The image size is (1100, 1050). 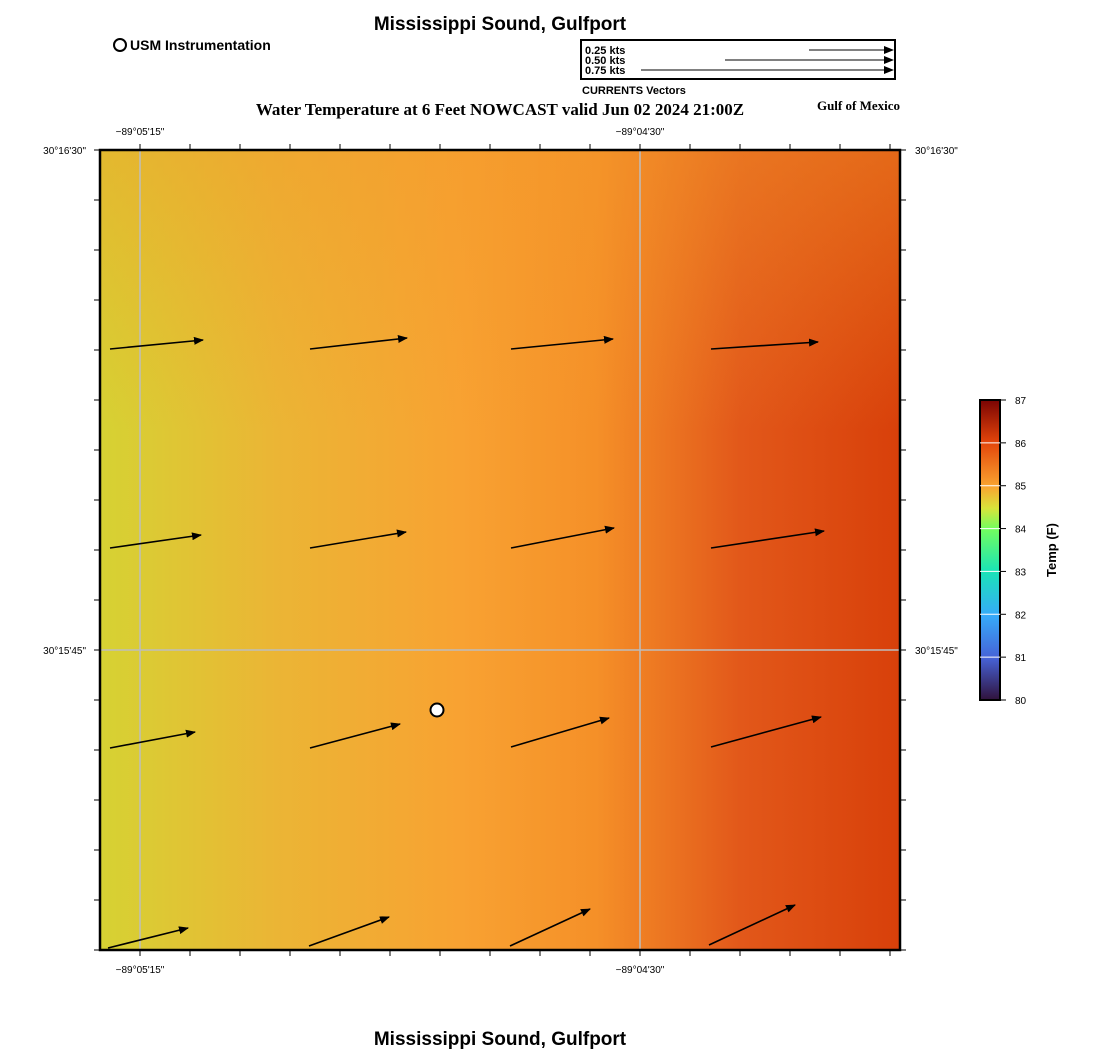 I want to click on colorbar-ramp, so click(x=990, y=550).